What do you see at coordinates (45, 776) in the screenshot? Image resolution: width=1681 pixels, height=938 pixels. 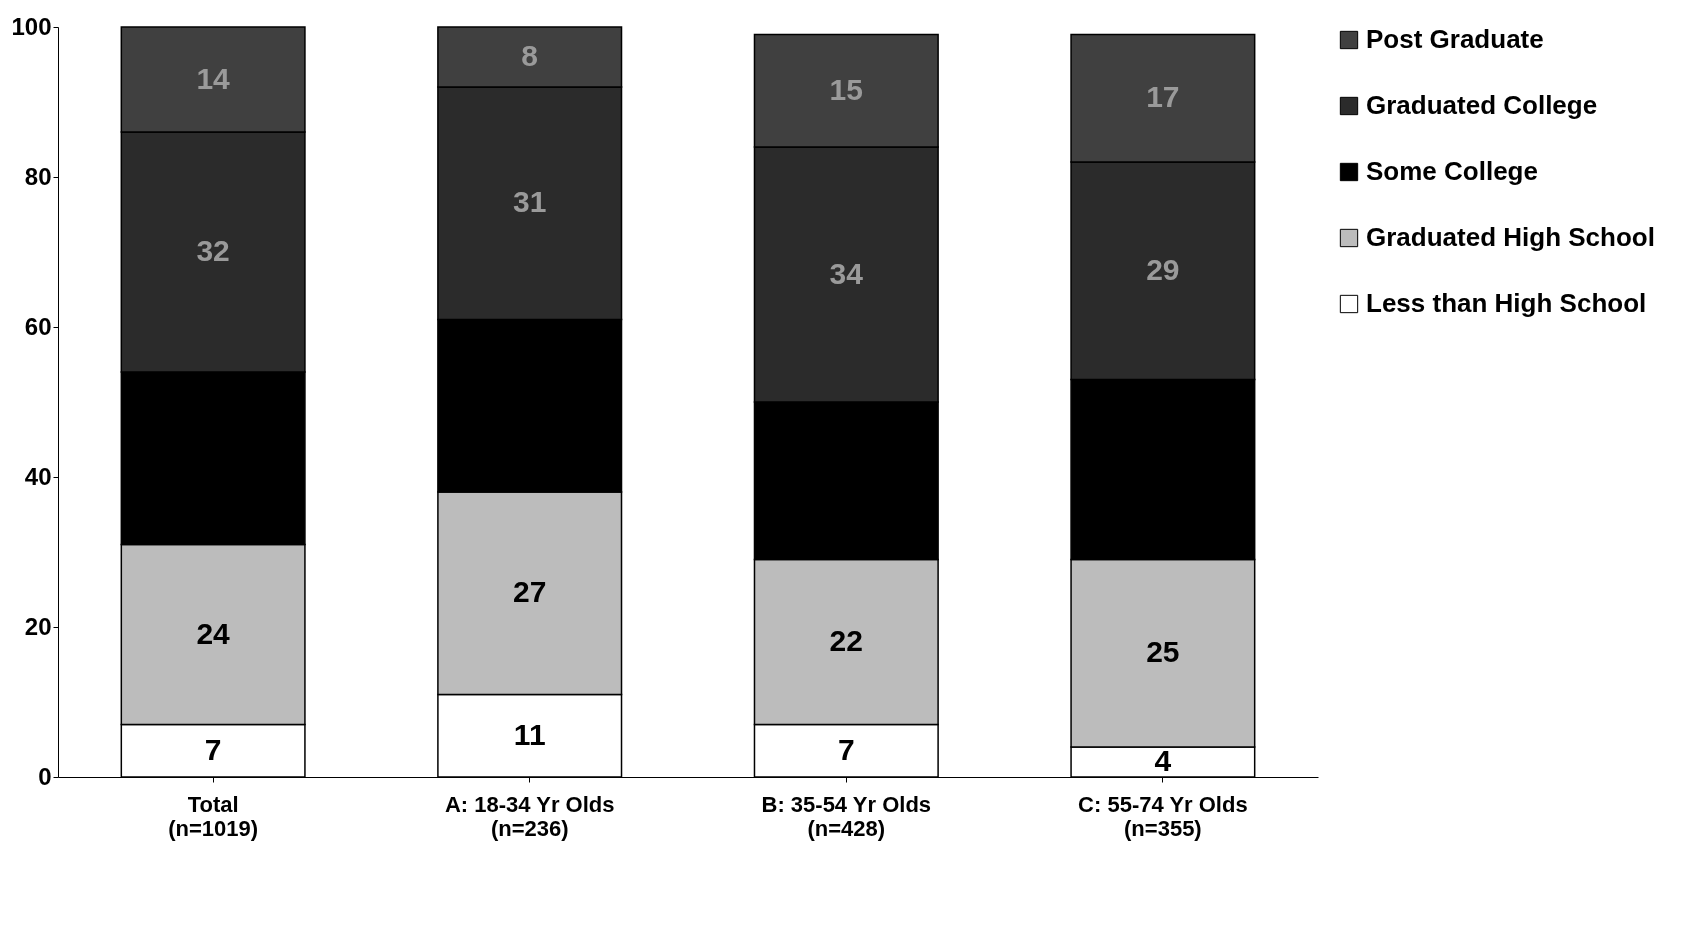 I see `y-tick-label: 0` at bounding box center [45, 776].